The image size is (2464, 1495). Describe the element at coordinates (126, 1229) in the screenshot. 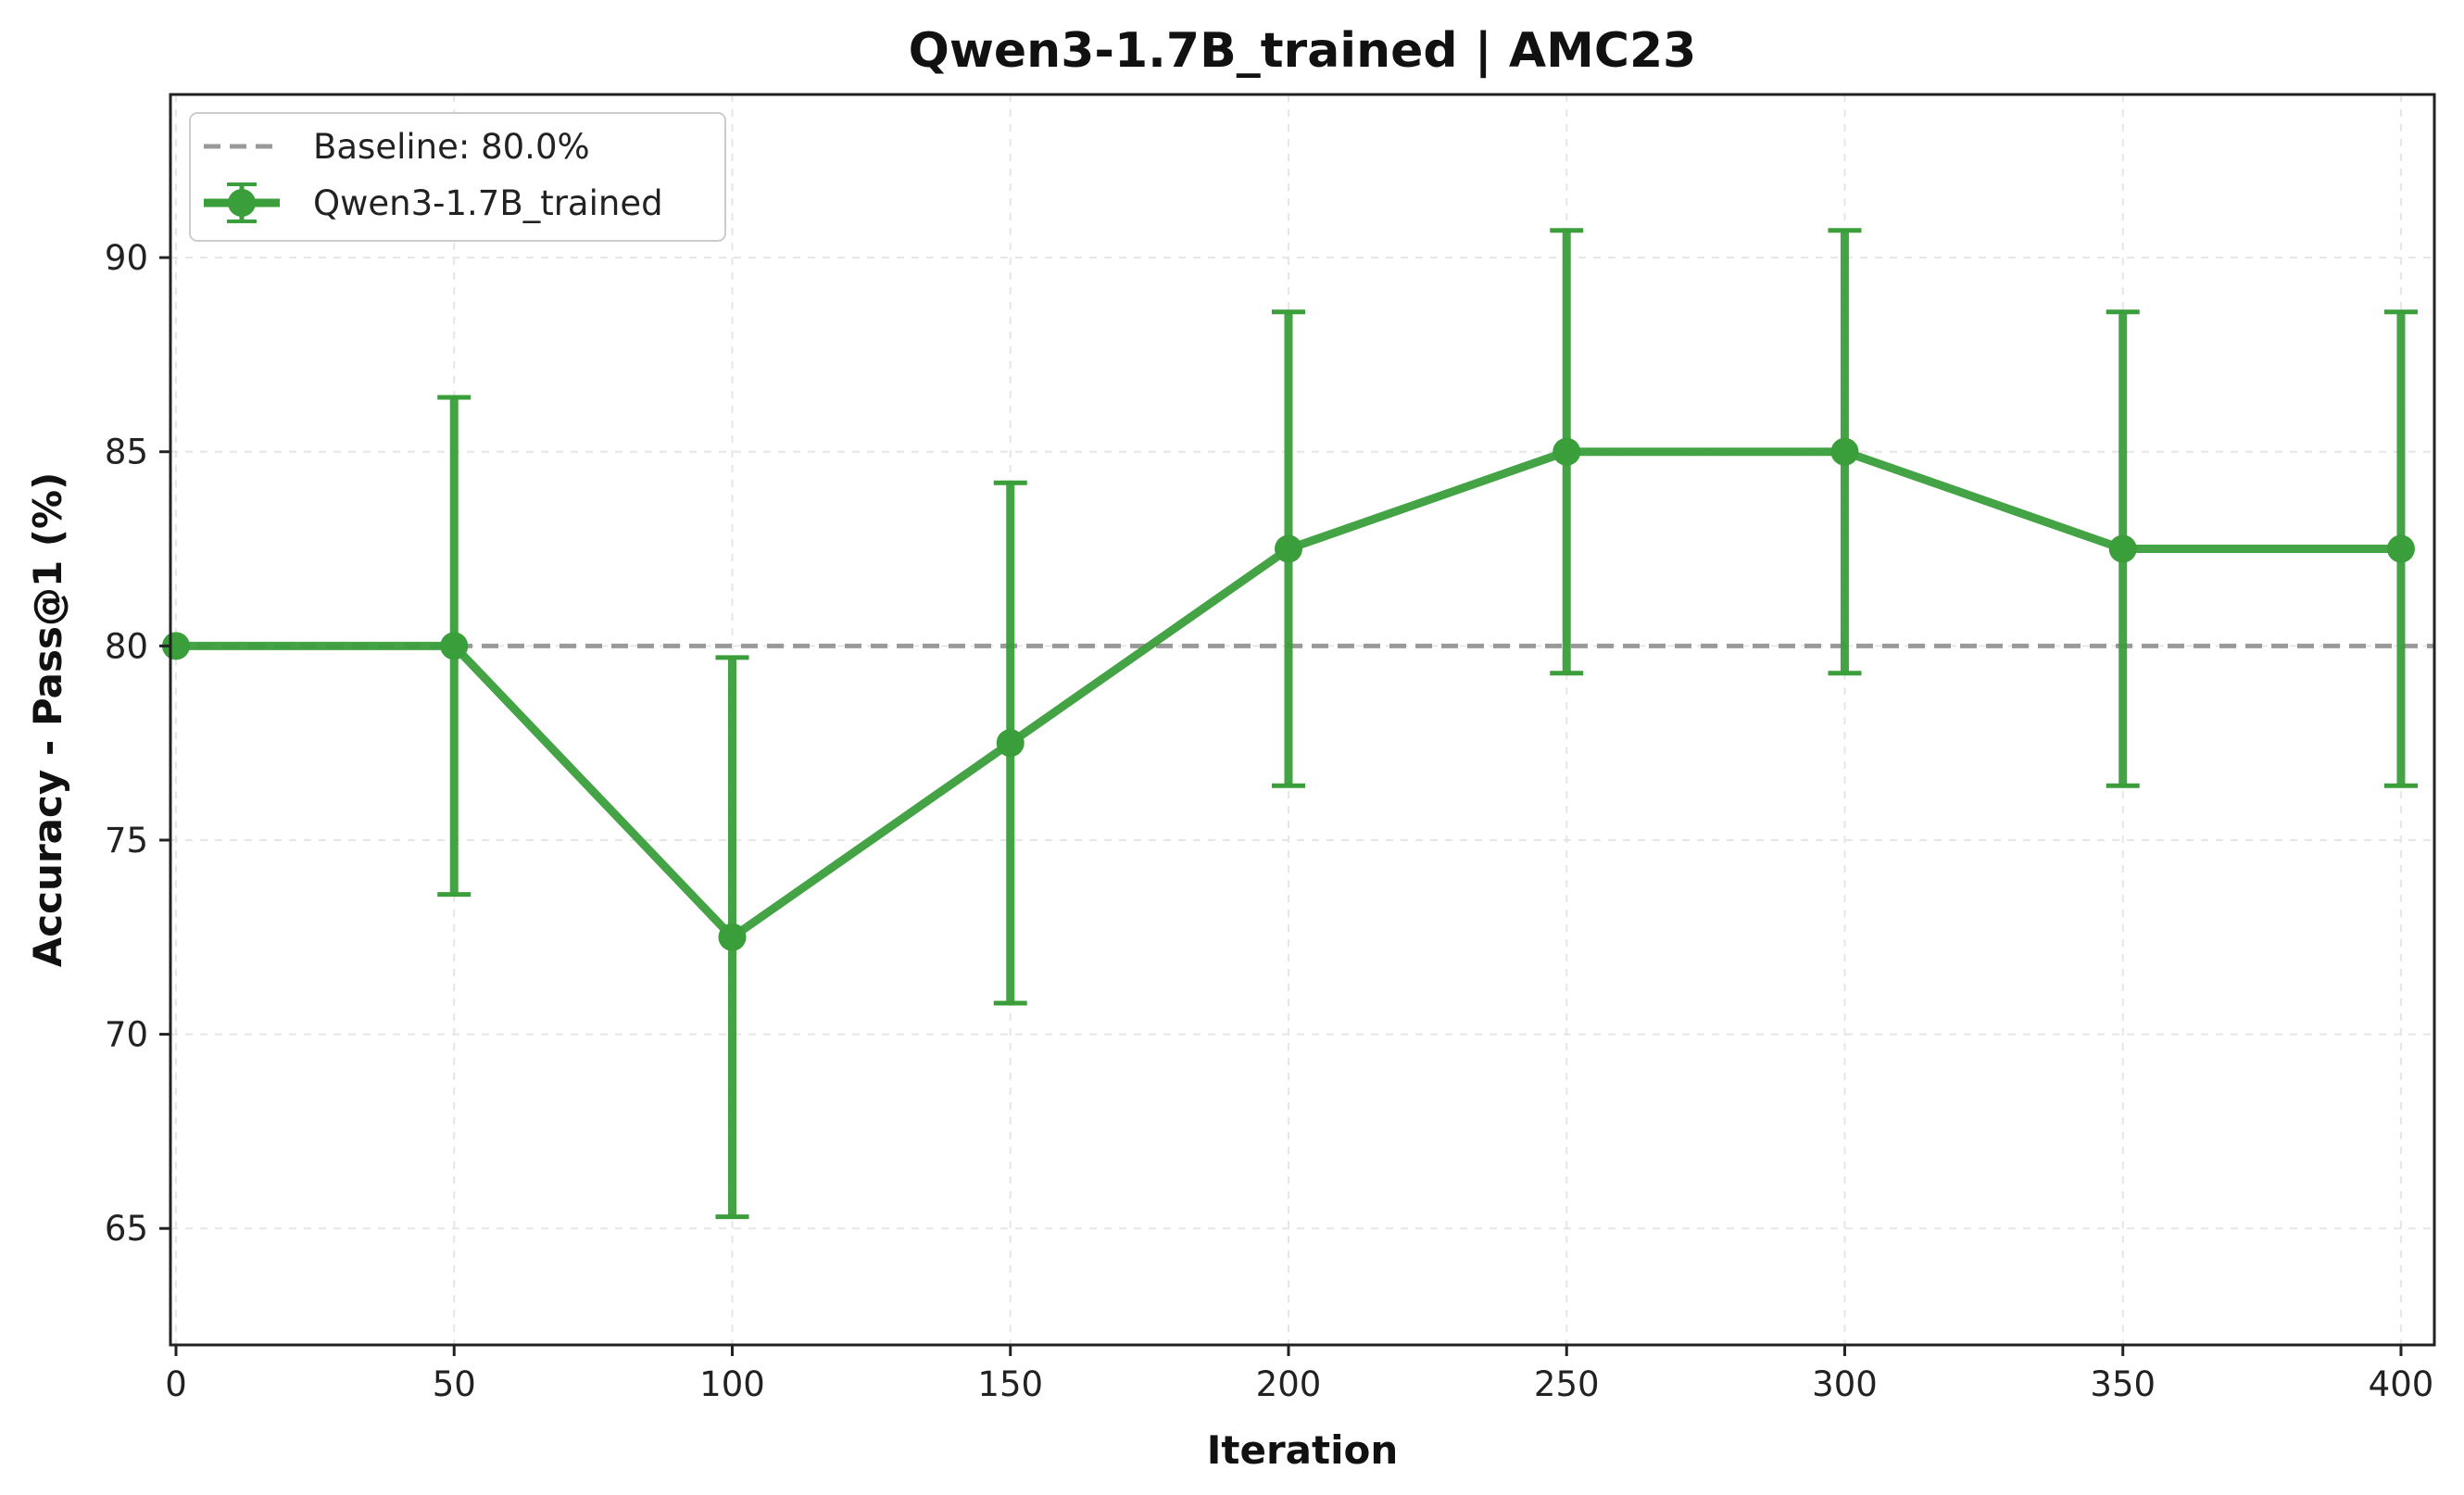

I see `y-tick-label: 65` at that location.